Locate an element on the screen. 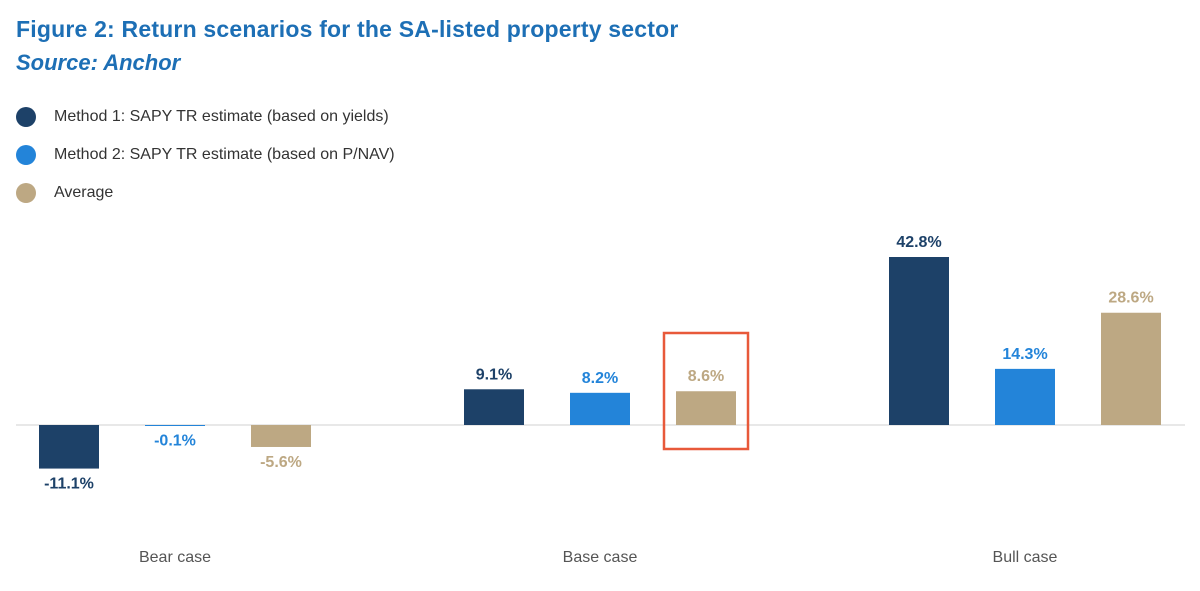 This screenshot has width=1200, height=591. category-label-bull: Bull case is located at coordinates (1025, 557).